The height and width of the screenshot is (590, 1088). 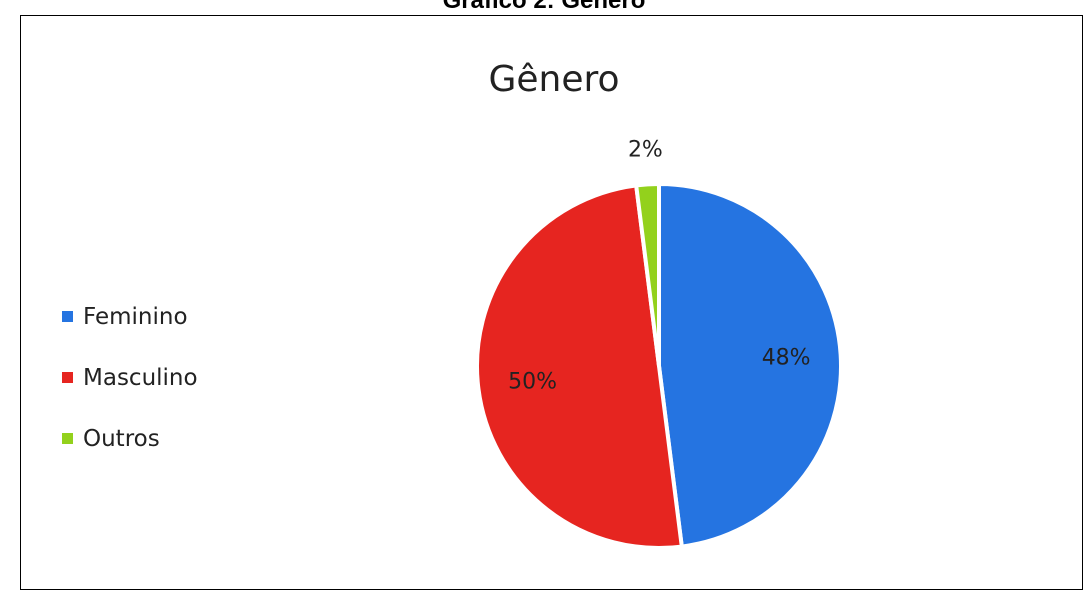 What do you see at coordinates (647, 275) in the screenshot?
I see `pie-slice-outros` at bounding box center [647, 275].